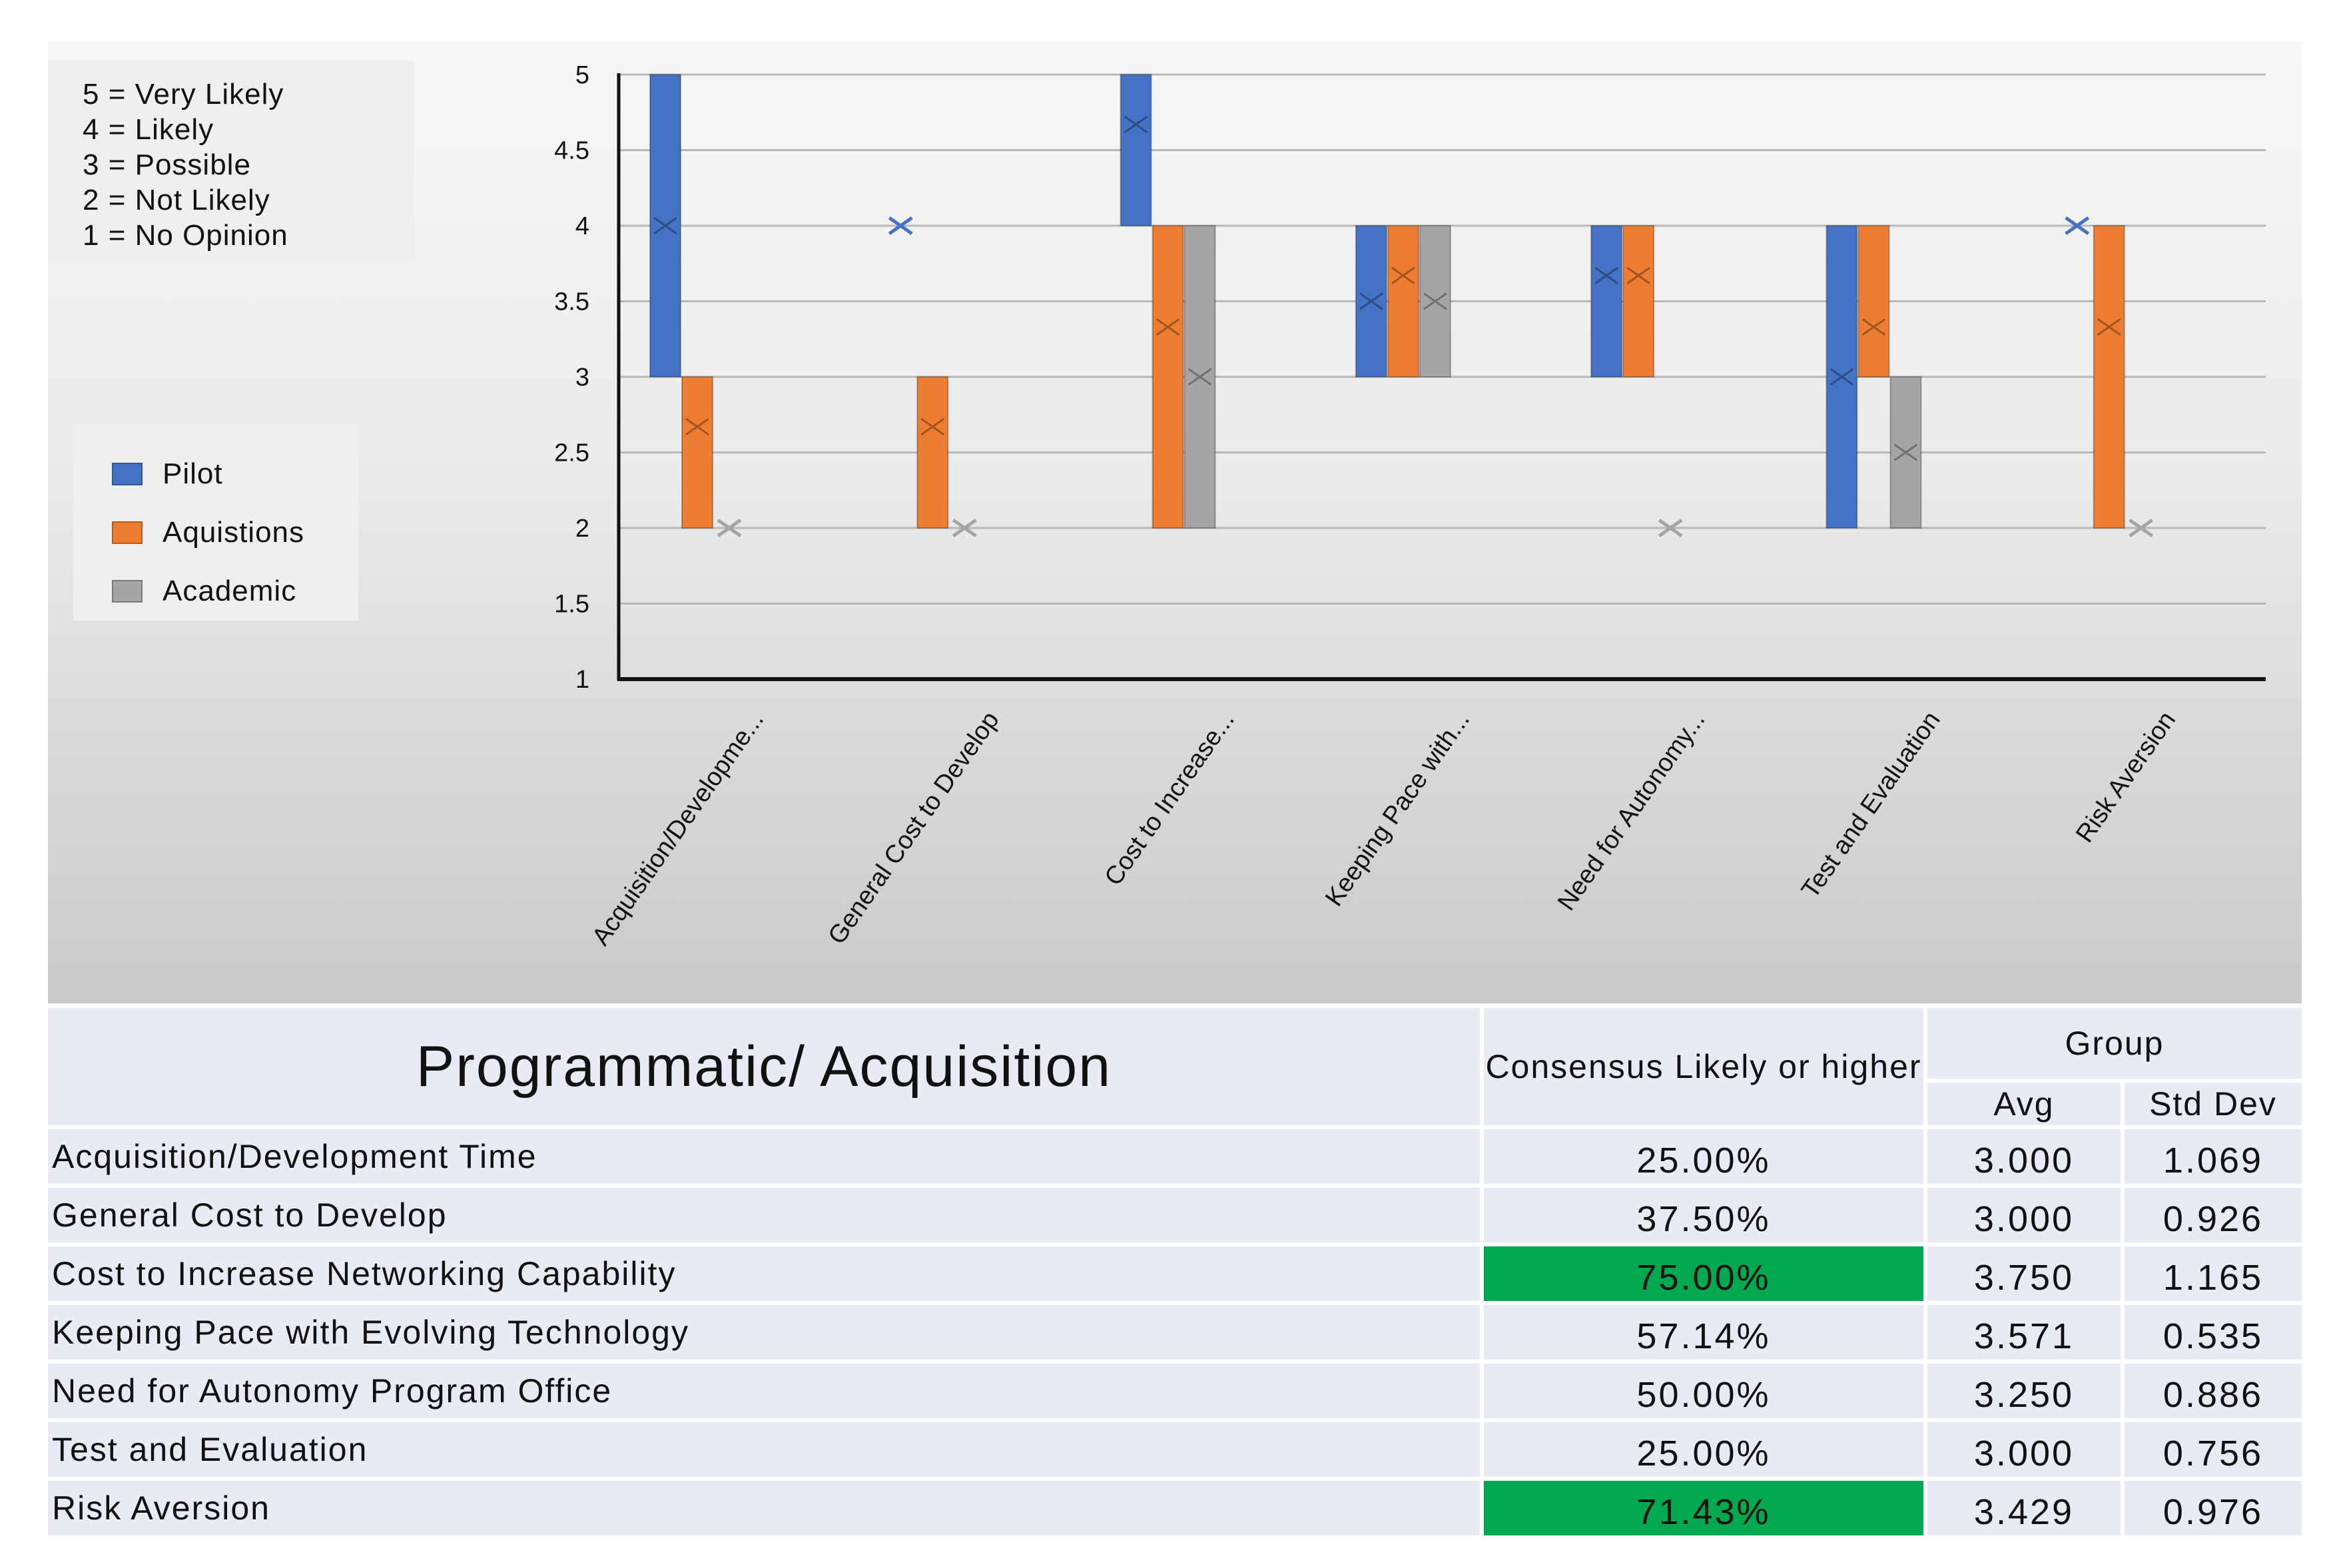 This screenshot has width=2331, height=1568. I want to click on consensus-cell: 57.14%, so click(1704, 1332).